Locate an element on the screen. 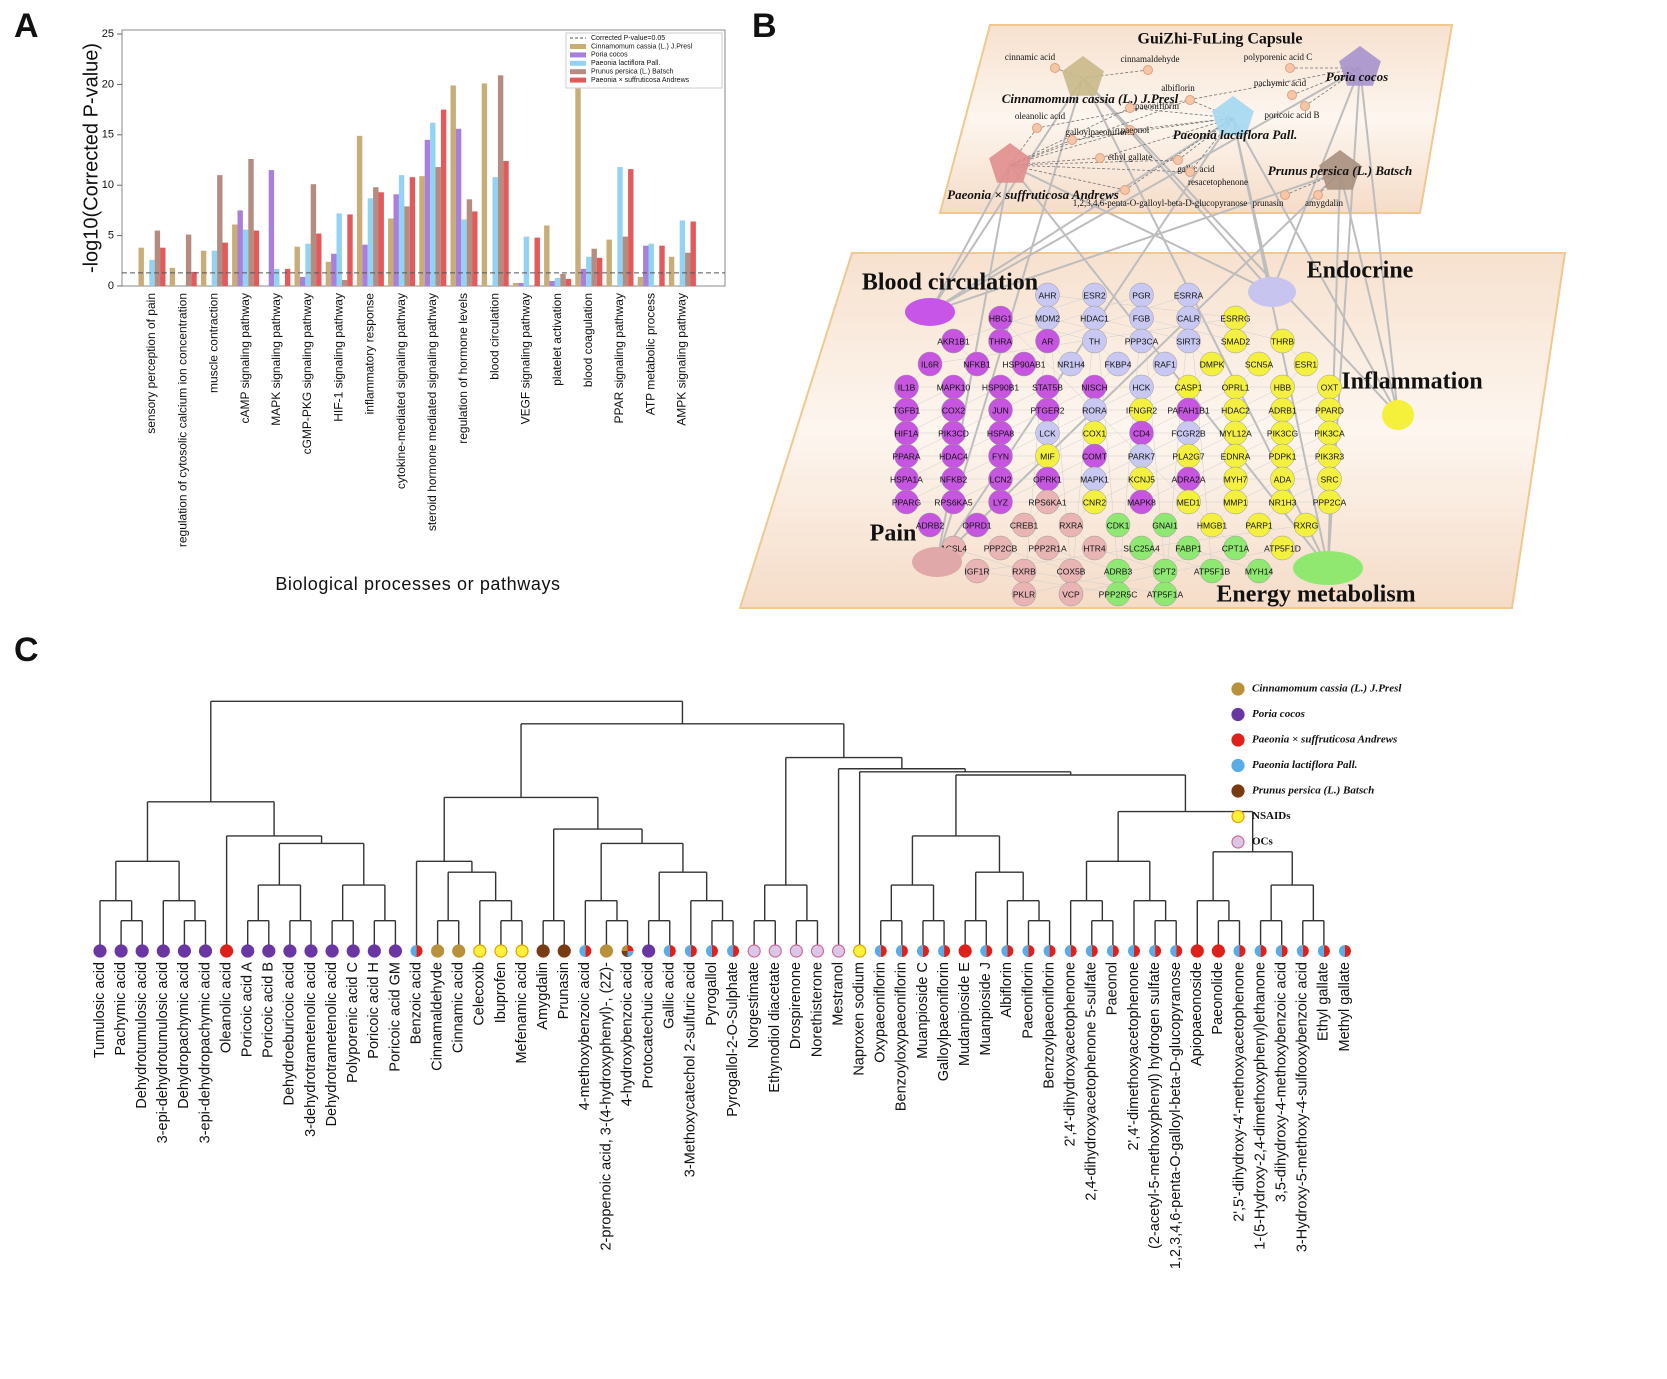 This screenshot has width=1667, height=1379. compound-label: paeonol is located at coordinates (1135, 130).